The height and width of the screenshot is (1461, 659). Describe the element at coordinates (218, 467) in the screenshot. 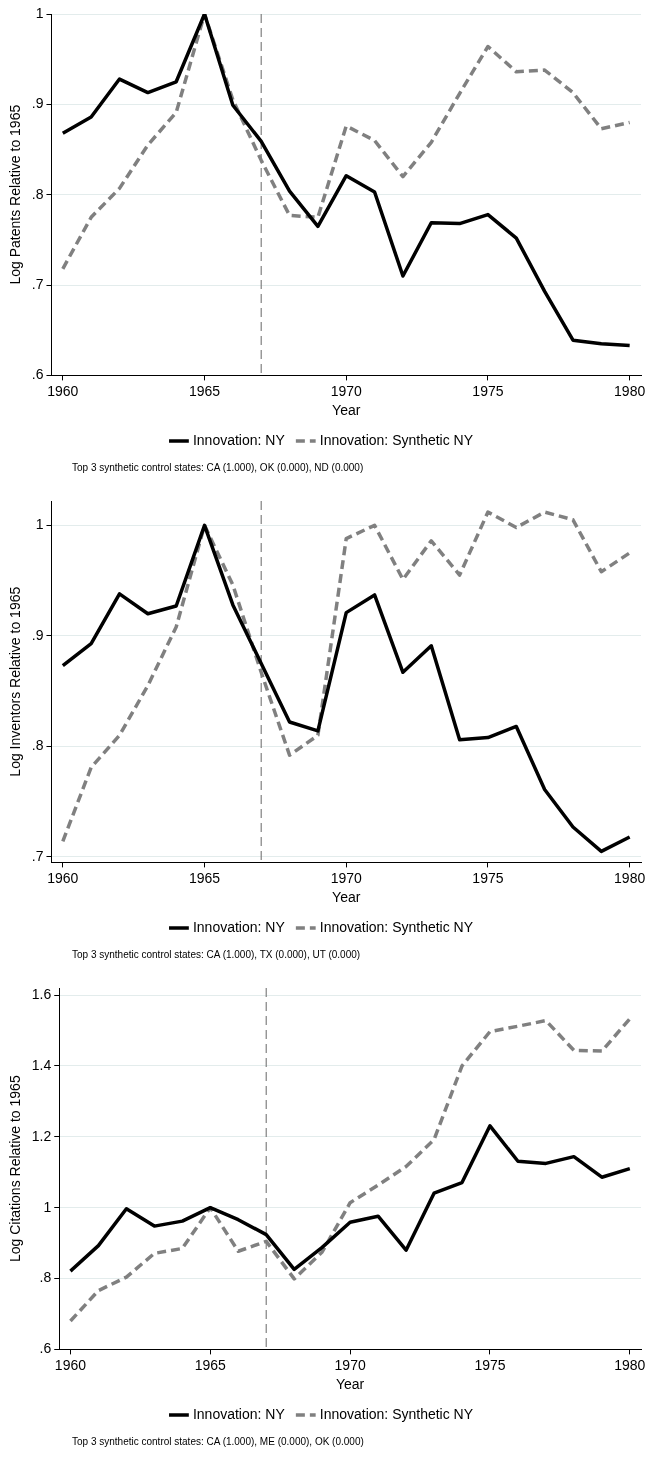

I see `text: Top 3 synthetic control states: CA (1.000), OK (0.000), ND (0.000)` at that location.